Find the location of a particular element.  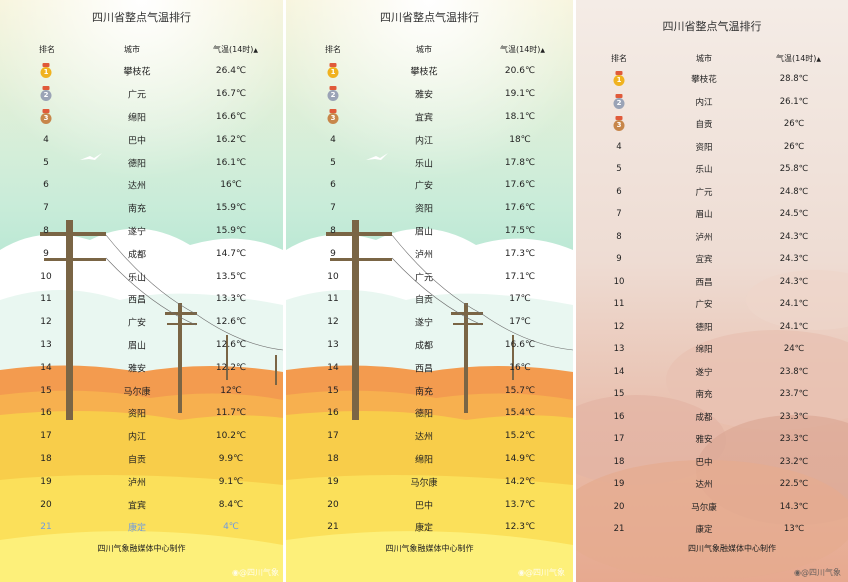

city-cell: 雅安 is located at coordinates (704, 440).